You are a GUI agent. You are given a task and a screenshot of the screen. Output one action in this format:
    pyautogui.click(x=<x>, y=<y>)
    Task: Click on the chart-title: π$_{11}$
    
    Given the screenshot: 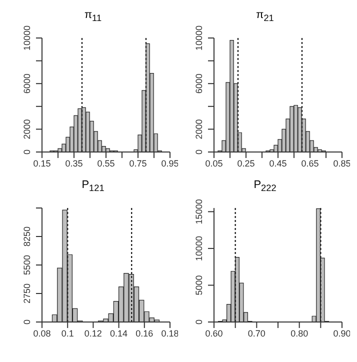 What is the action you would take?
    pyautogui.click(x=93, y=16)
    